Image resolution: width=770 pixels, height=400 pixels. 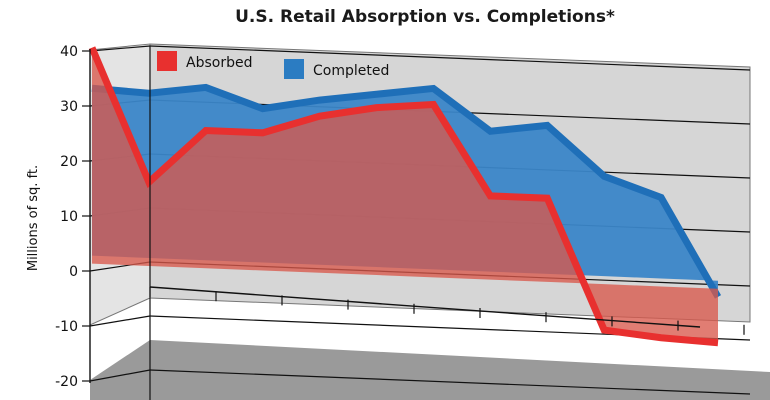 What do you see at coordinates (69, 217) in the screenshot?
I see `y-tick-label: 10` at bounding box center [69, 217].